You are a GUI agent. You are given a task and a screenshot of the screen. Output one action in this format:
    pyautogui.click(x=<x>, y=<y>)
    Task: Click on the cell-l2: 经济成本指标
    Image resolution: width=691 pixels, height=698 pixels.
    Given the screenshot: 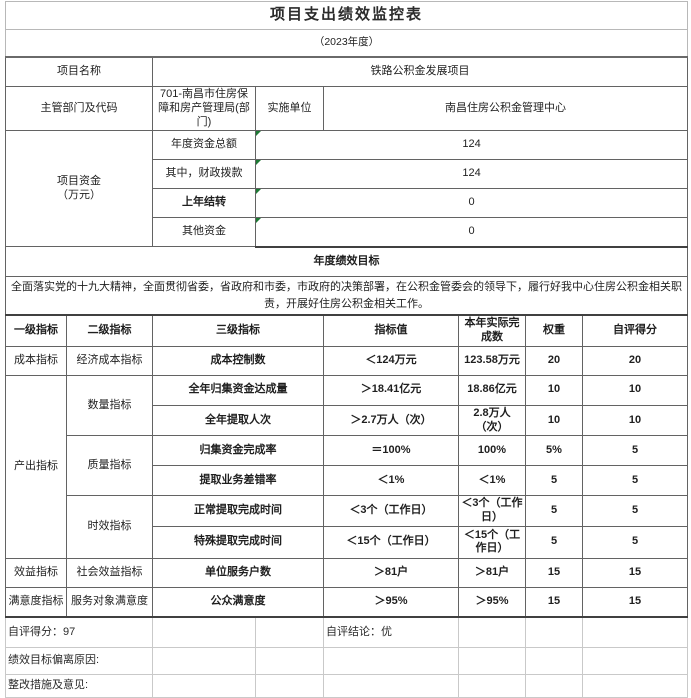 What is the action you would take?
    pyautogui.click(x=109, y=360)
    